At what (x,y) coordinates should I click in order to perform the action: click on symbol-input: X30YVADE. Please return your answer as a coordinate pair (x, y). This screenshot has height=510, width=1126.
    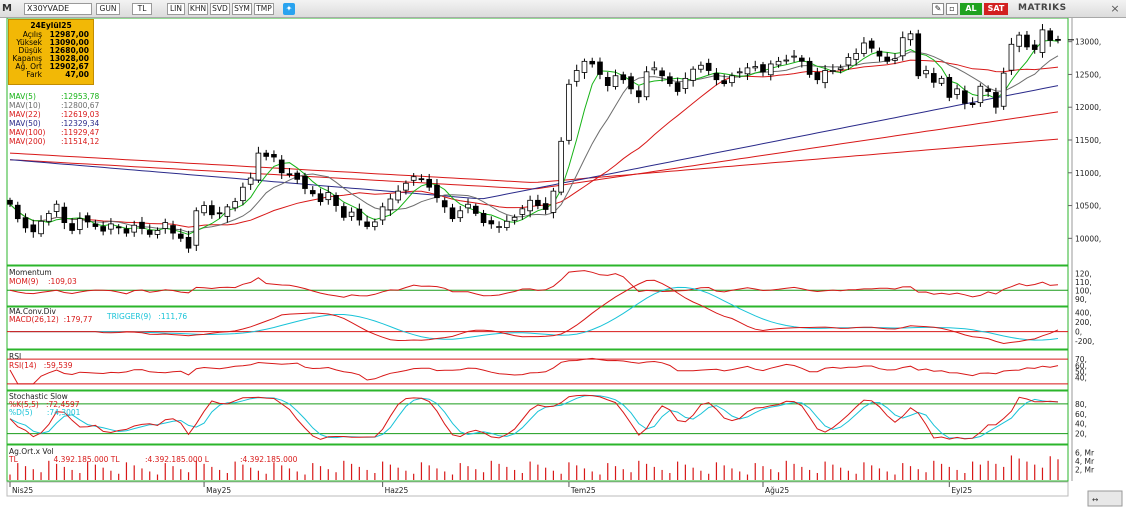
    Looking at the image, I should click on (58, 9).